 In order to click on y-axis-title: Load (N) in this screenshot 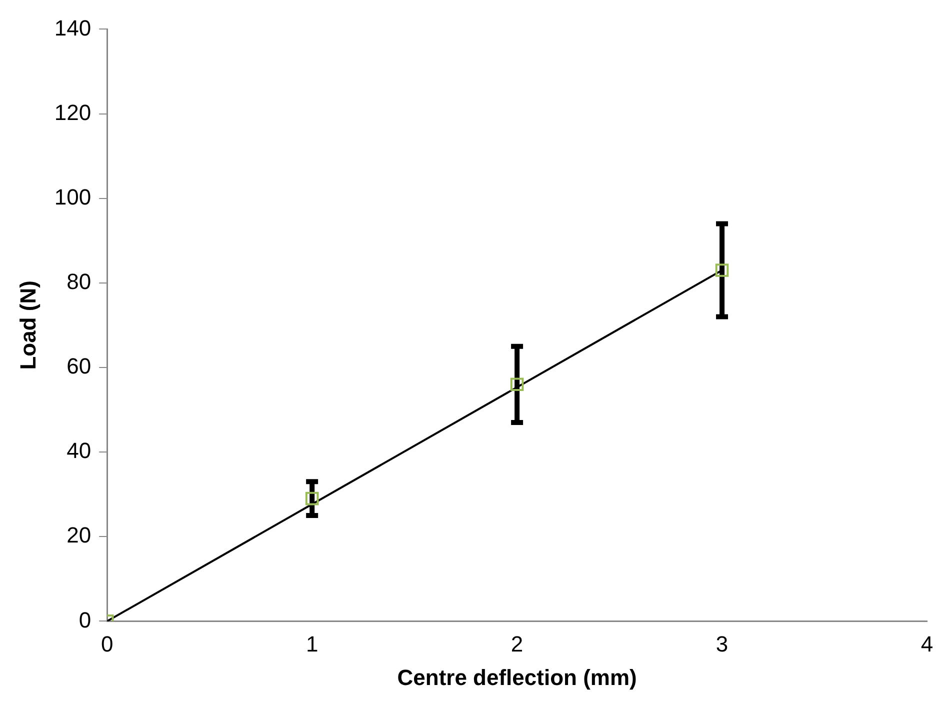, I will do `click(27, 325)`.